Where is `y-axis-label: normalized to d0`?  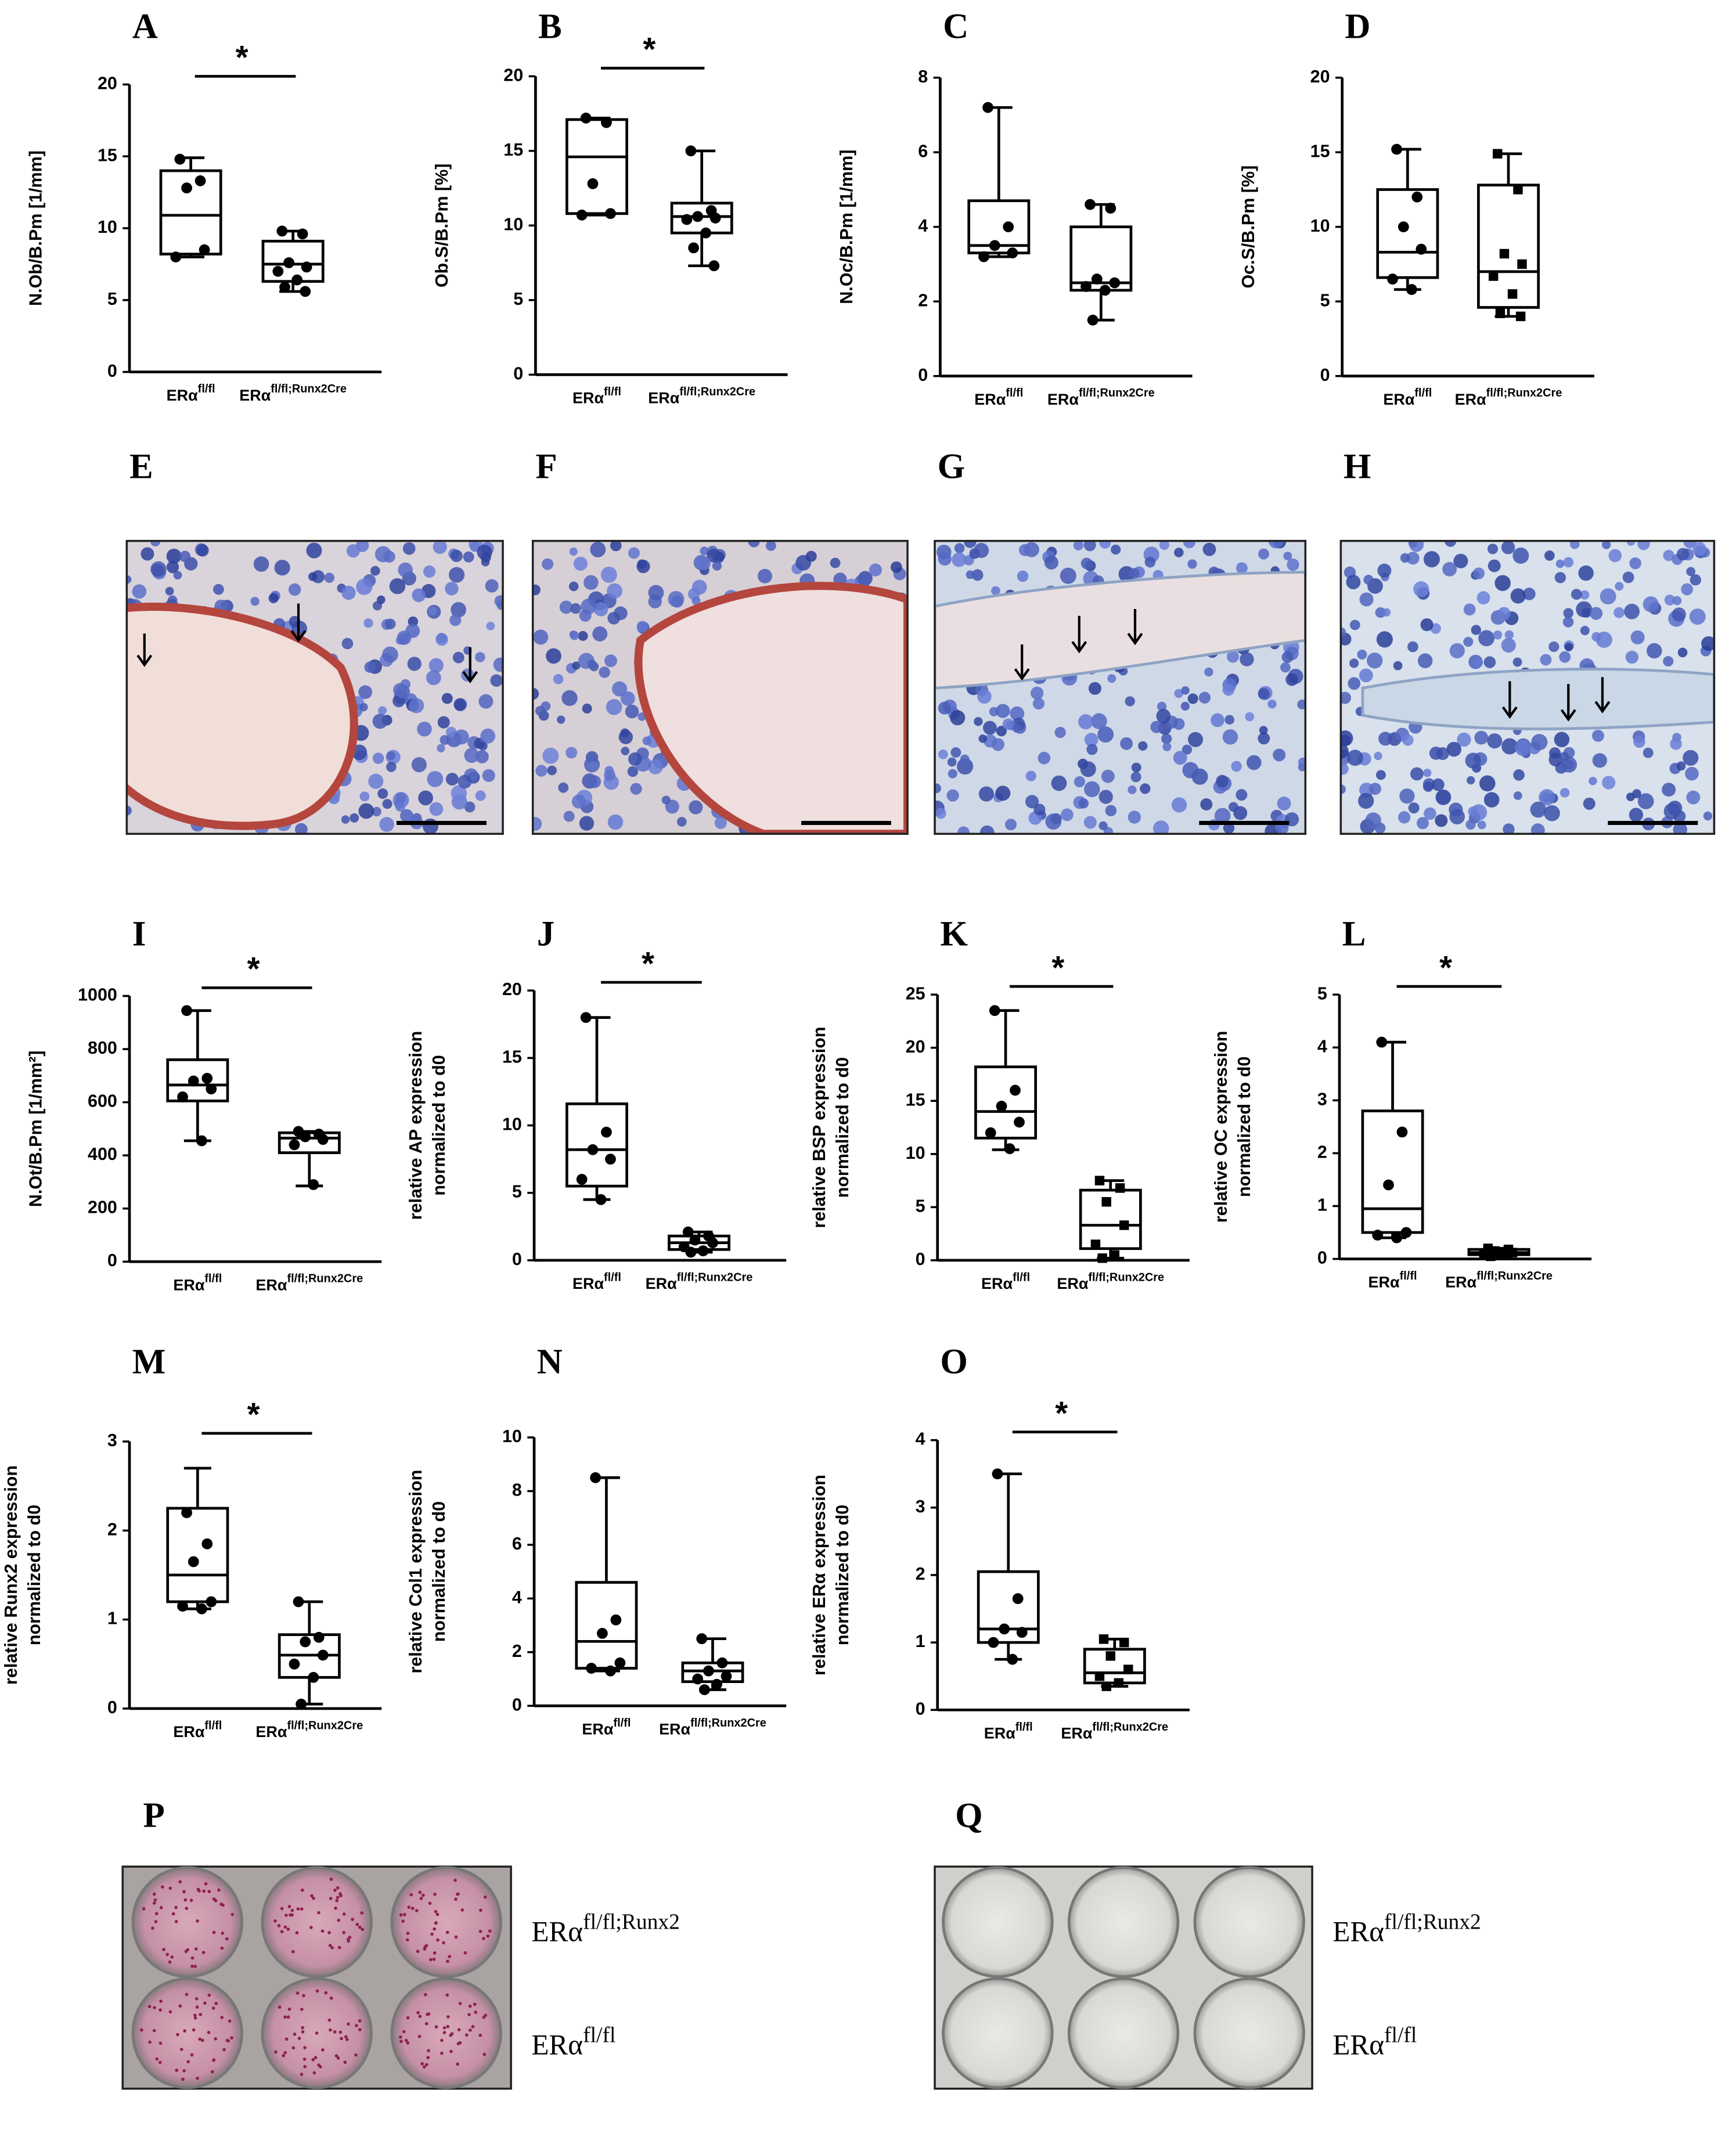
y-axis-label: normalized to d0 is located at coordinates (439, 1571).